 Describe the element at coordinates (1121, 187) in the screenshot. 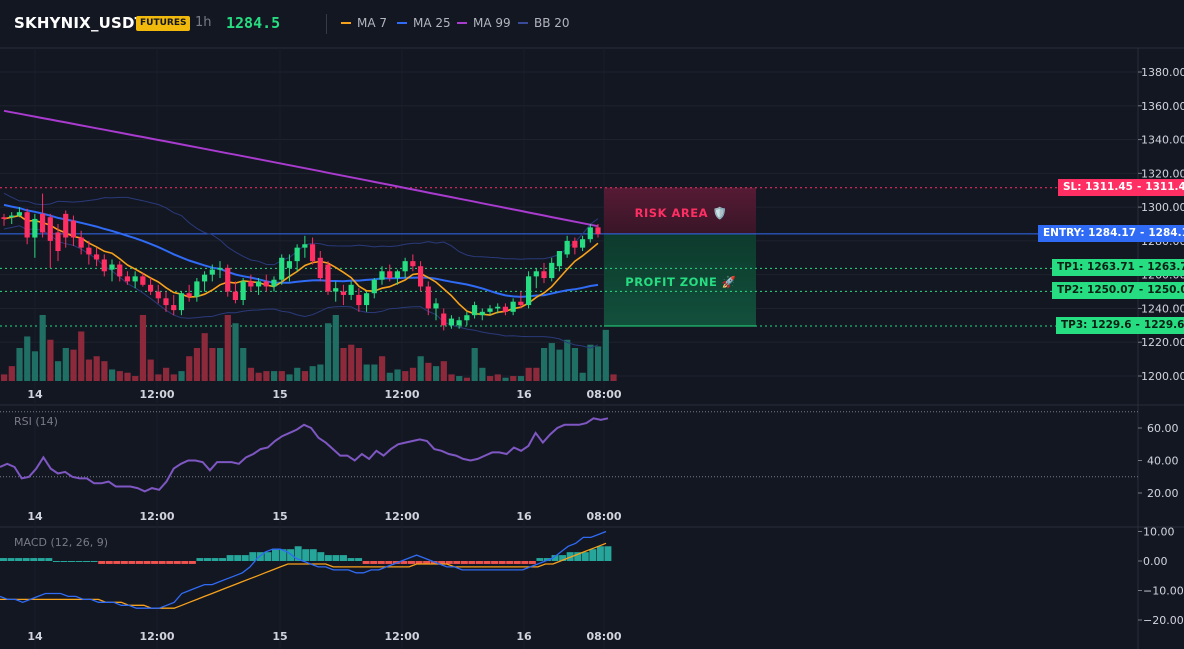

I see `sl-tag: SL: 1311.45-1311.45` at that location.